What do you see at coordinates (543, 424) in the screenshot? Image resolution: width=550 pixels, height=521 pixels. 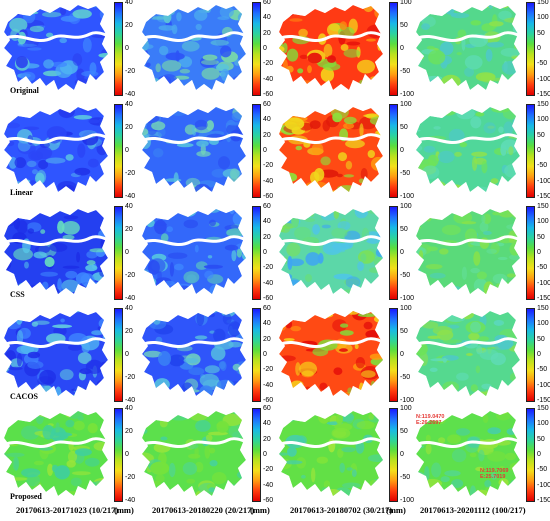 I see `colorbar-tick-label: 100` at bounding box center [543, 424].